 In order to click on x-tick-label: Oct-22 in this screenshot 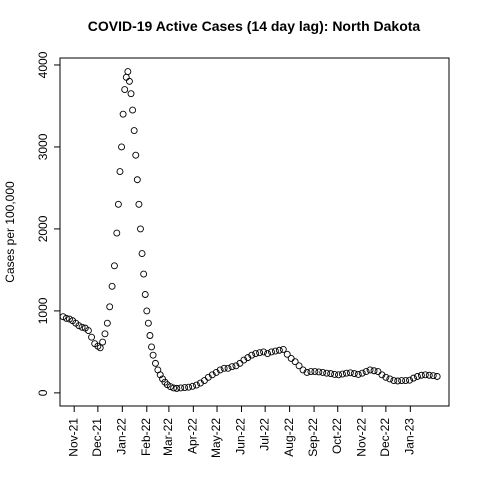, I will do `click(337, 436)`.